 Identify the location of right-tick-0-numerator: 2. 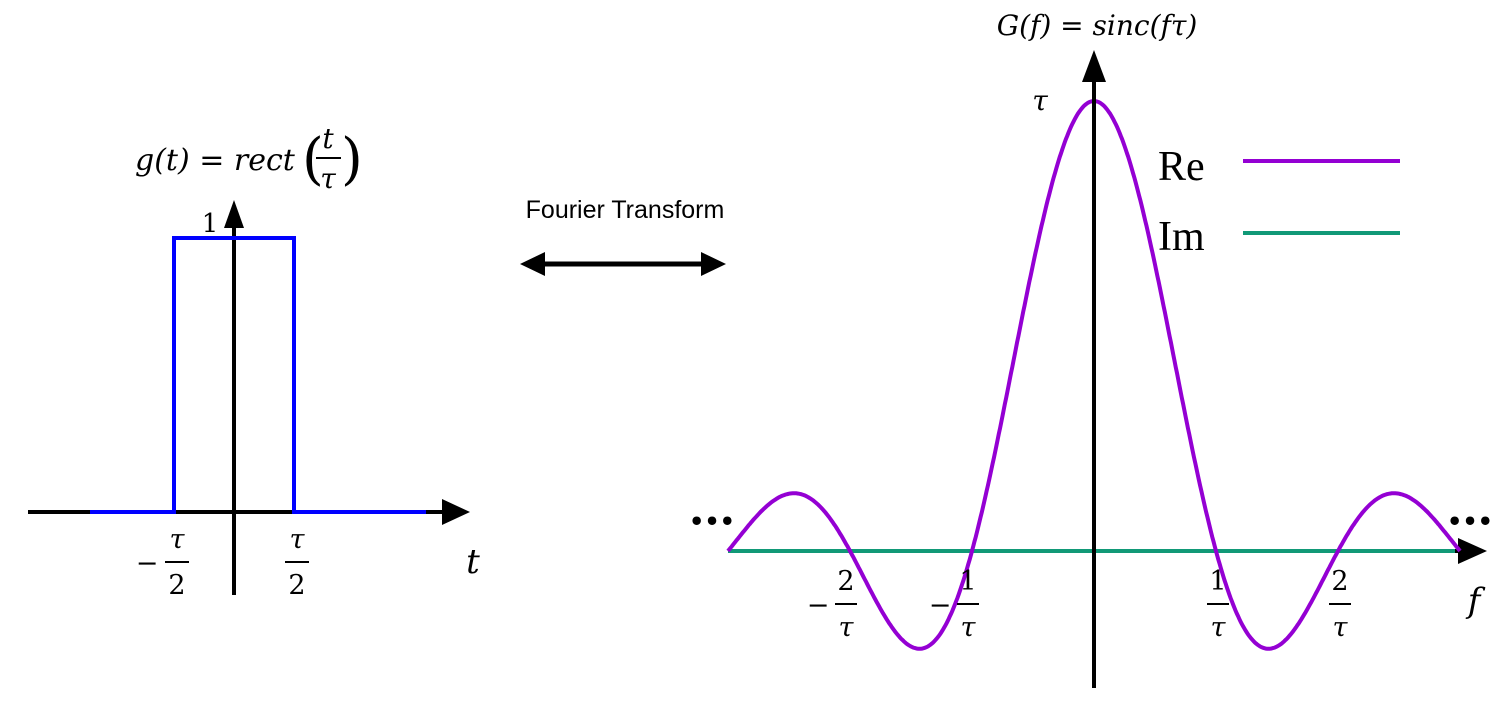
(845, 581).